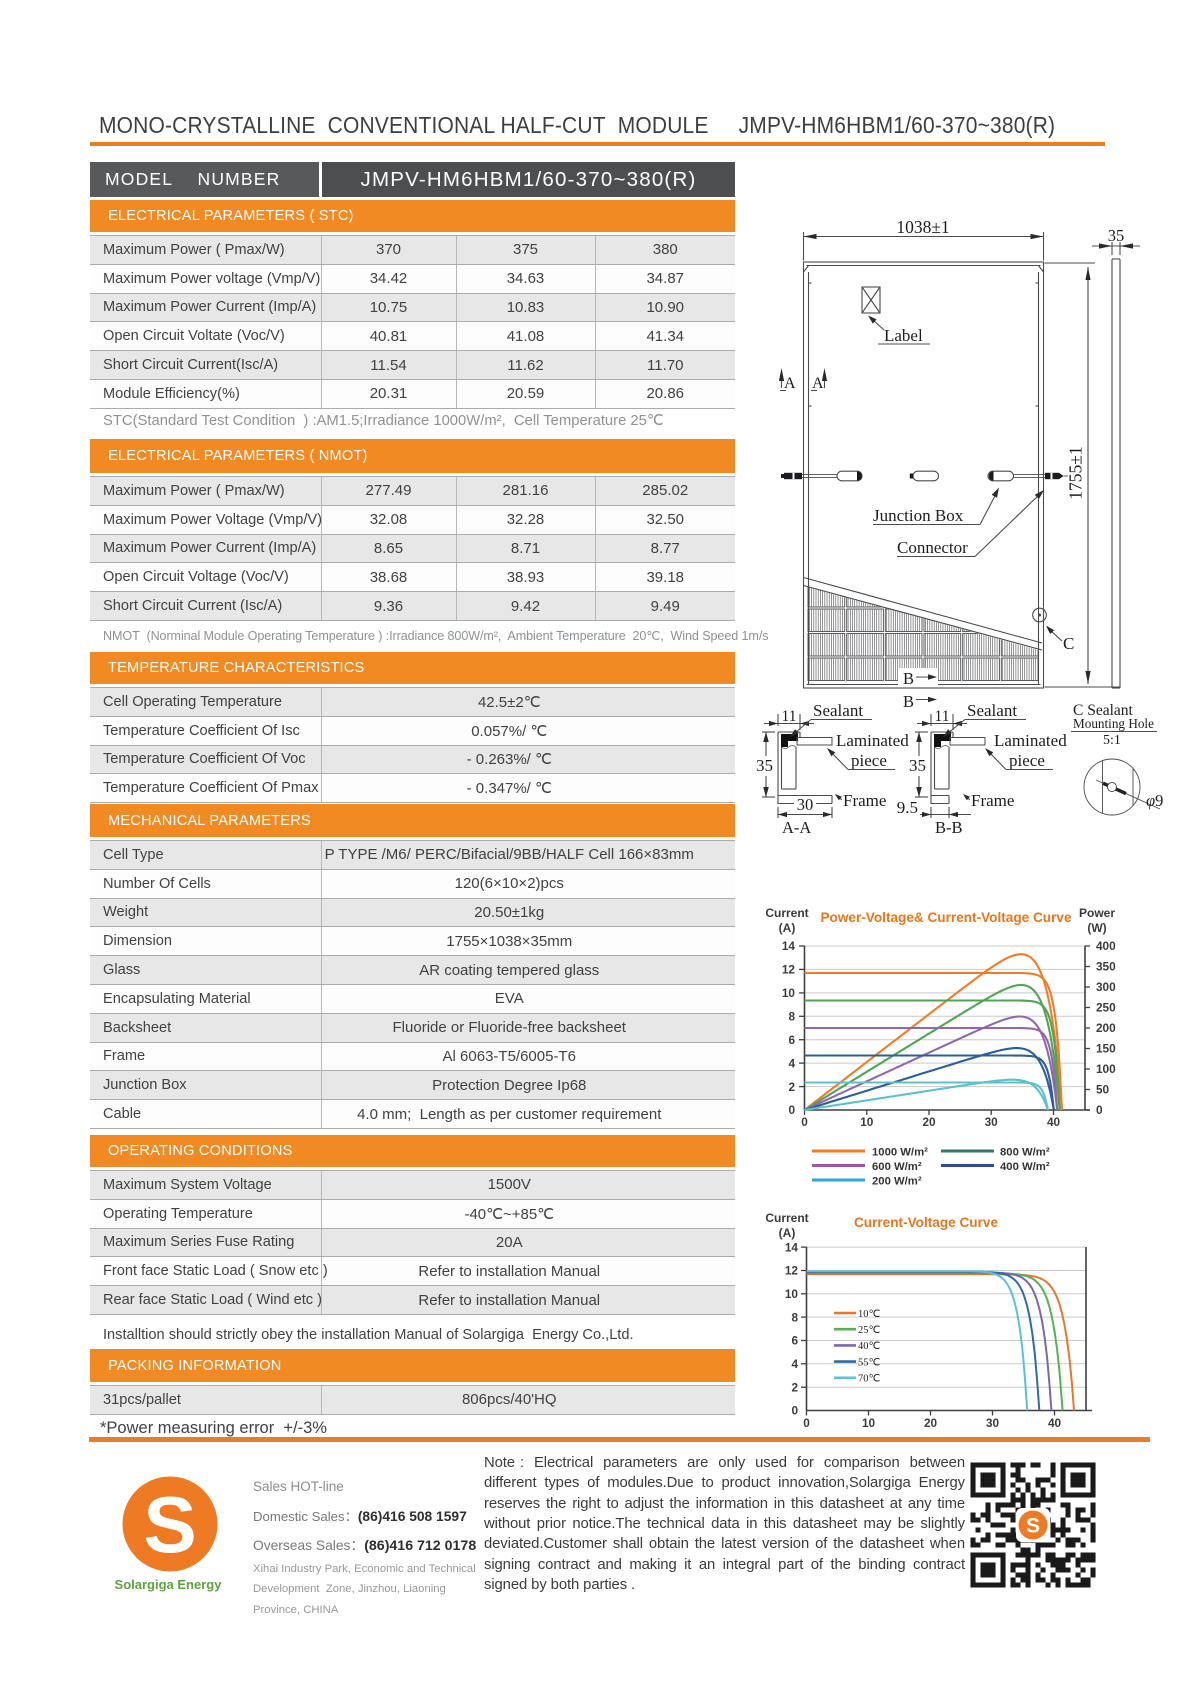 The height and width of the screenshot is (1697, 1200). Describe the element at coordinates (869, 1346) in the screenshot. I see `svg-text: 40℃` at that location.